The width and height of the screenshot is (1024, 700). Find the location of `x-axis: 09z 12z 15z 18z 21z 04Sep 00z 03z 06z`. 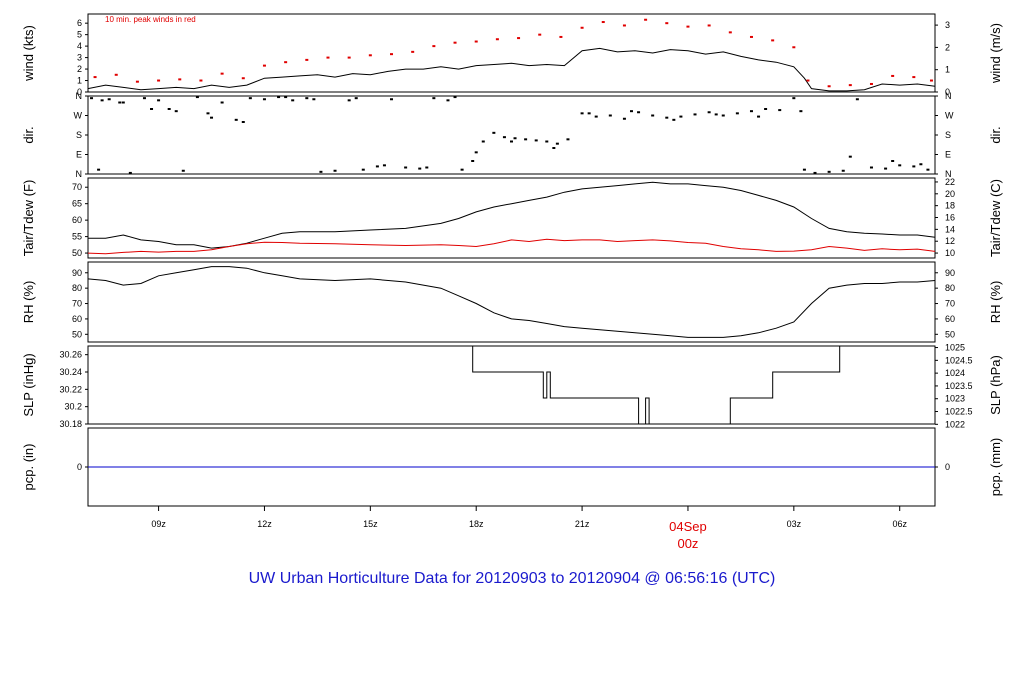

x-axis: 09z 12z 15z 18z 21z 04Sep 00z 03z 06z is located at coordinates (529, 528).